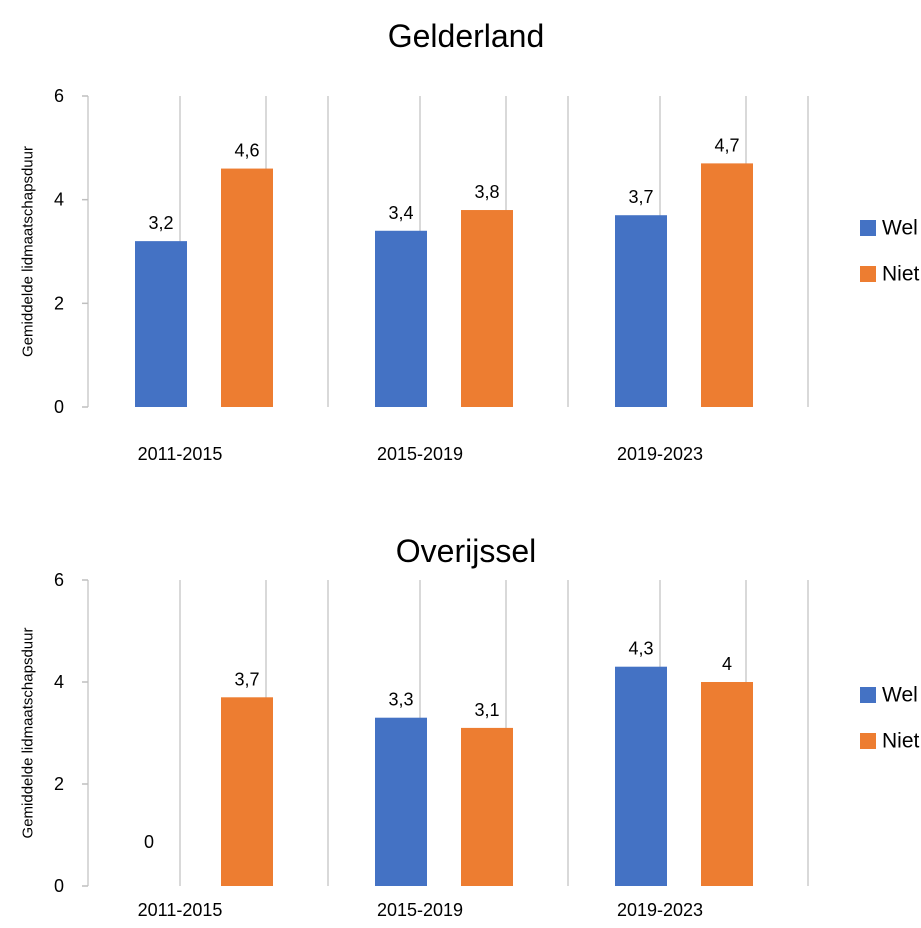  I want to click on chart-2-title: Overijssel, so click(466, 551).